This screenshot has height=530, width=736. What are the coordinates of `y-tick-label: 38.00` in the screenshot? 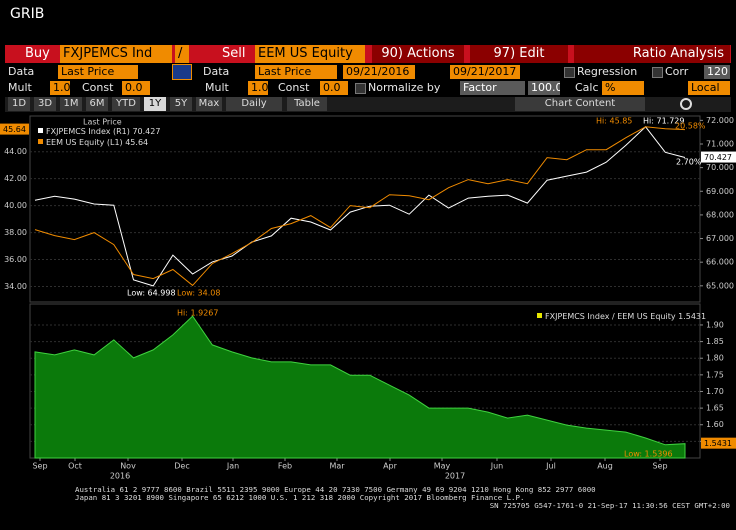 It's located at (15, 232).